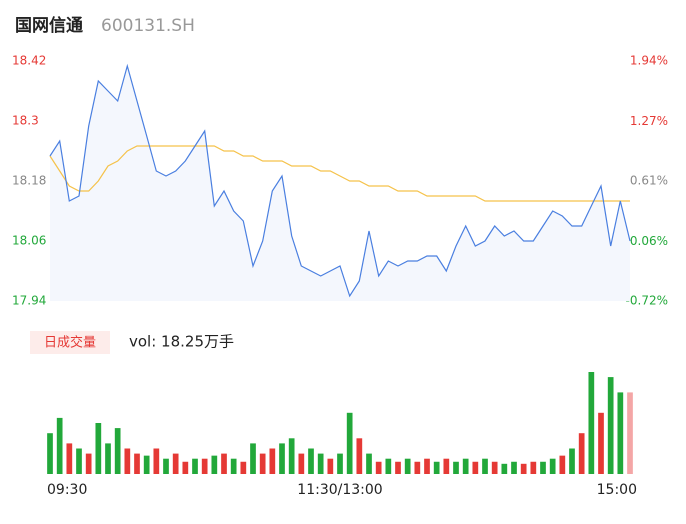 The image size is (686, 524). I want to click on y-tick-label: 17.94, so click(29, 301).